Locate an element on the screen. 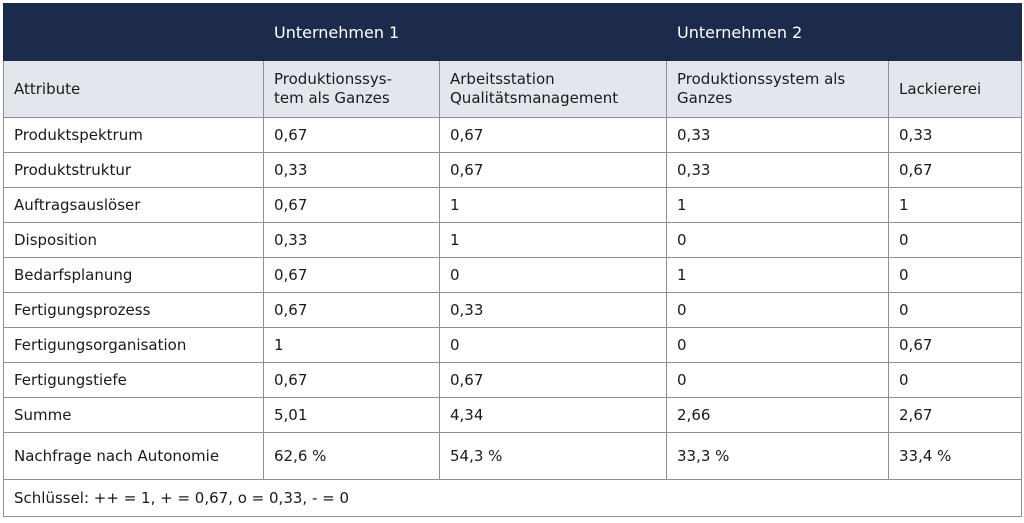 The width and height of the screenshot is (1024, 523). column-header-workstation-qm: Arbeitsstation Qualitätsmanagement is located at coordinates (553, 89).